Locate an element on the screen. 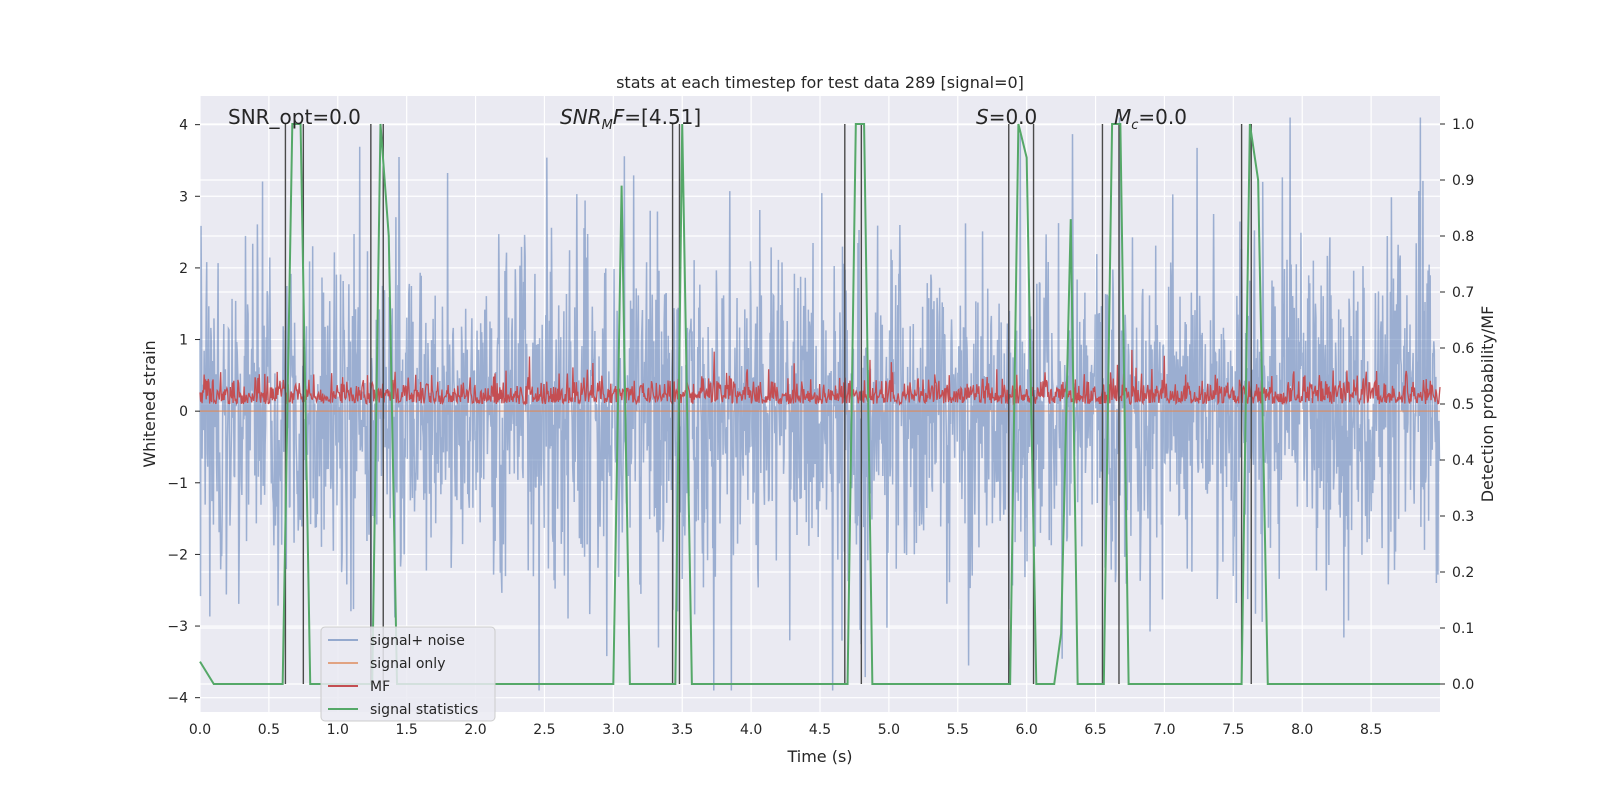 This screenshot has width=1600, height=800. y-axis-right-ticks: 0.0 0.1 0.2 0.3 0.4 0.5 0.6 0.7 0.8 0.9 1.0 is located at coordinates (1457, 405).